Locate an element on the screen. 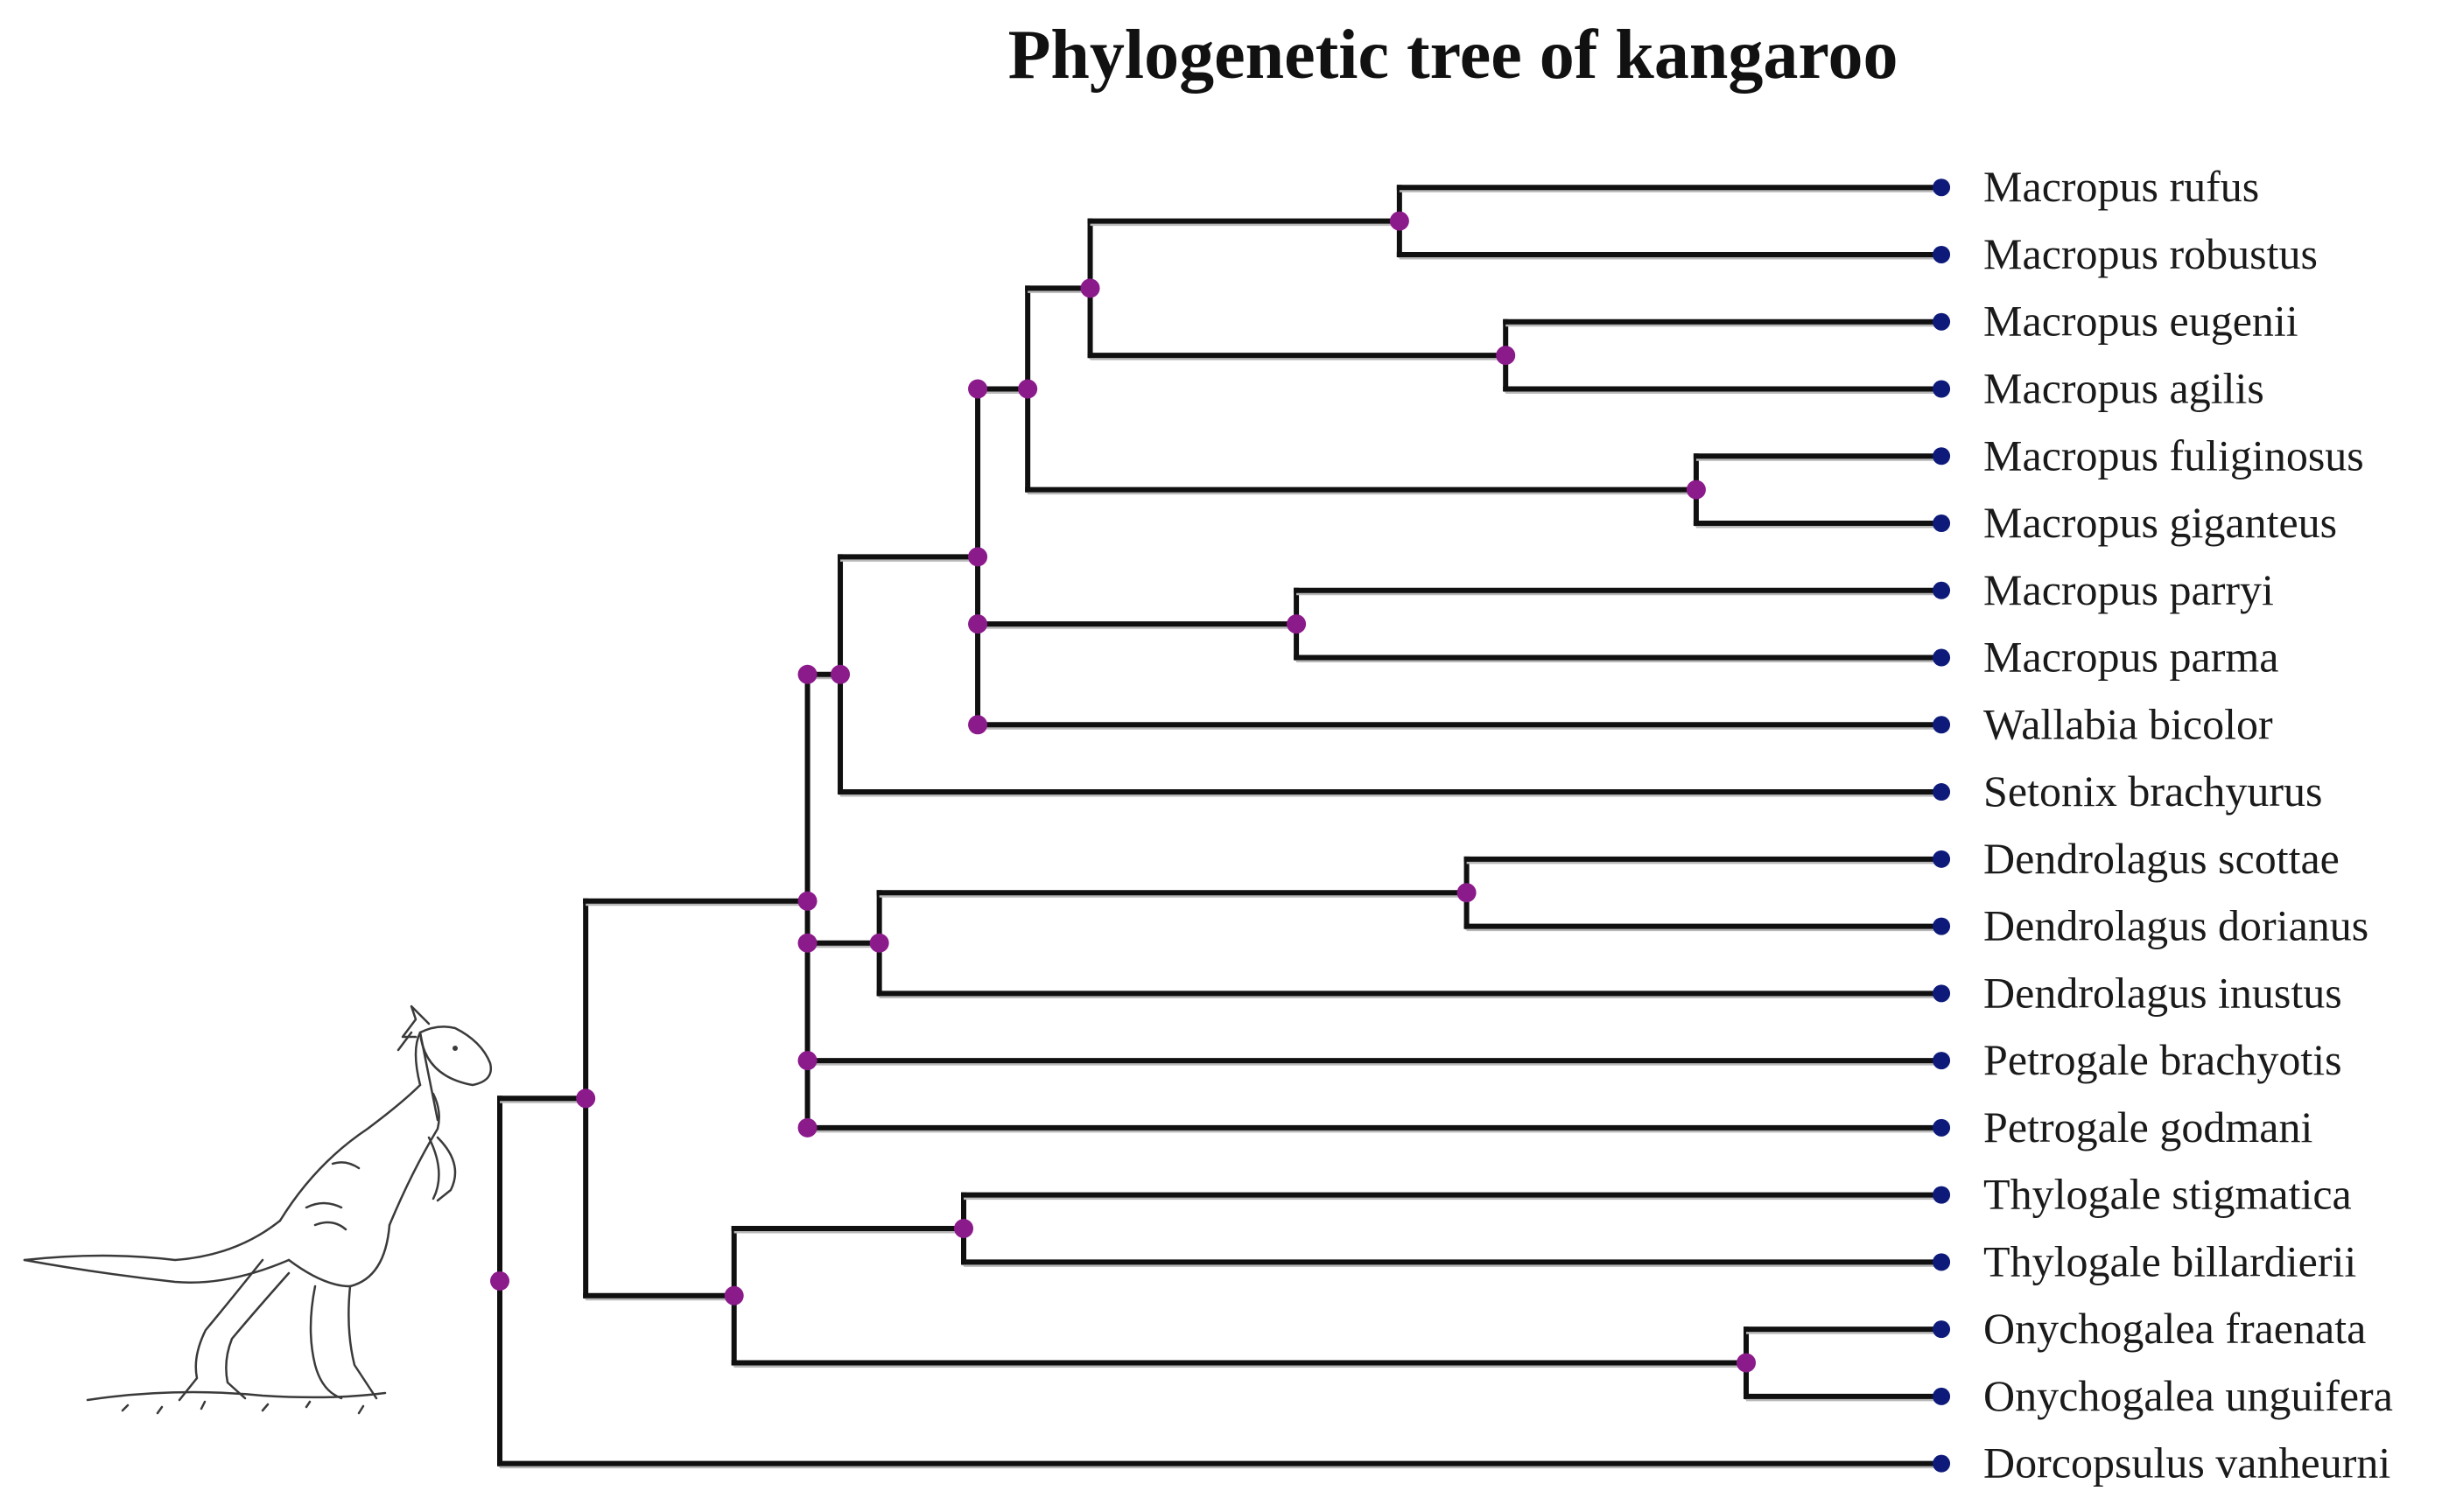  taxon-label: Macropus eugenii is located at coordinates (2140, 321).